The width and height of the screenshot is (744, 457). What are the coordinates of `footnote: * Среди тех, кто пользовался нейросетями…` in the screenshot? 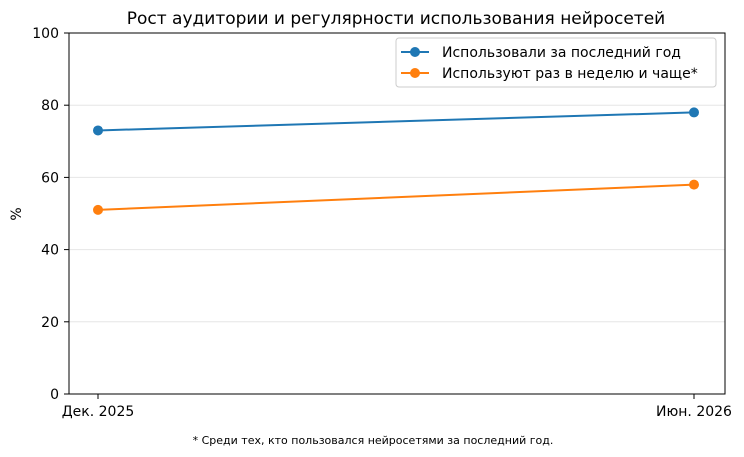 It's located at (373, 440).